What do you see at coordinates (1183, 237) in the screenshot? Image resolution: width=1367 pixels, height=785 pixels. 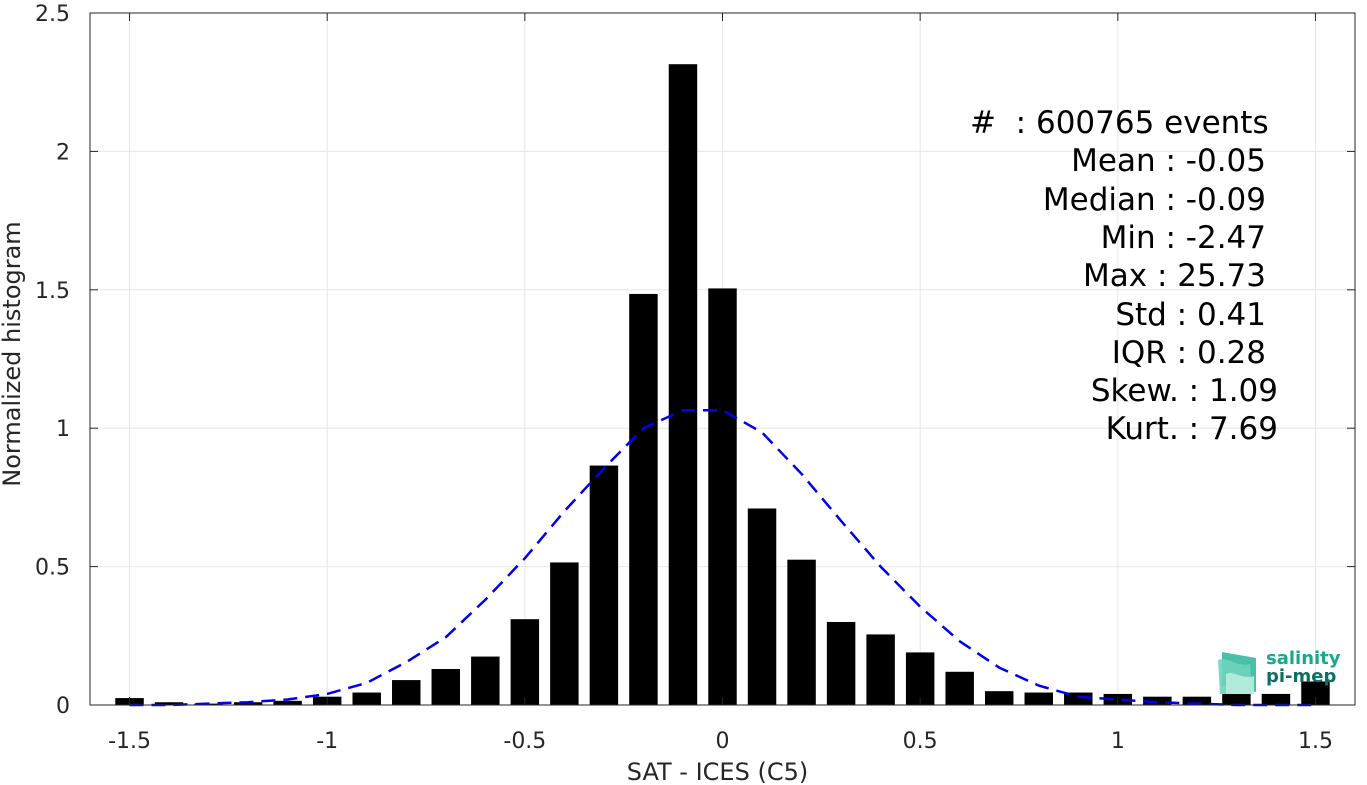 I see `stat-min: Min : -2.47` at bounding box center [1183, 237].